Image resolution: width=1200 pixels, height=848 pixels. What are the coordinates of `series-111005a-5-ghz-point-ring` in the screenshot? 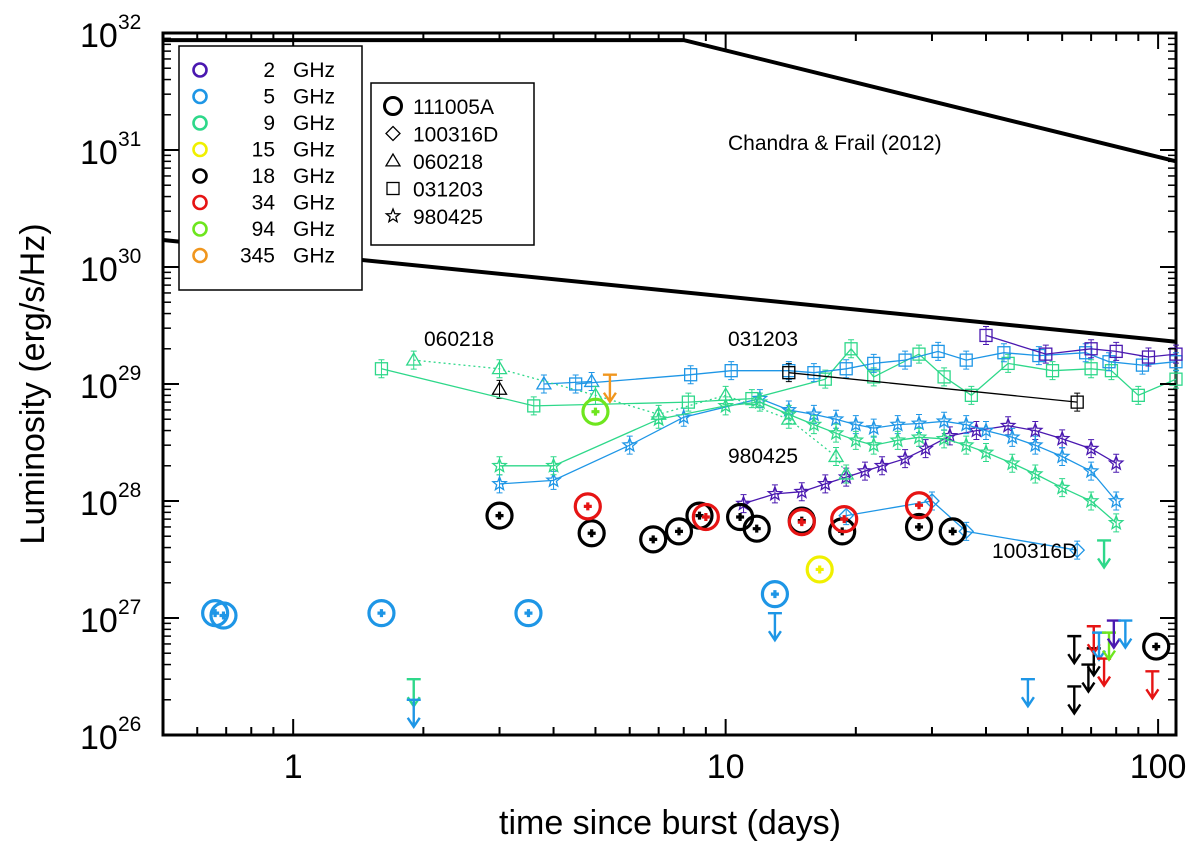 It's located at (528, 613).